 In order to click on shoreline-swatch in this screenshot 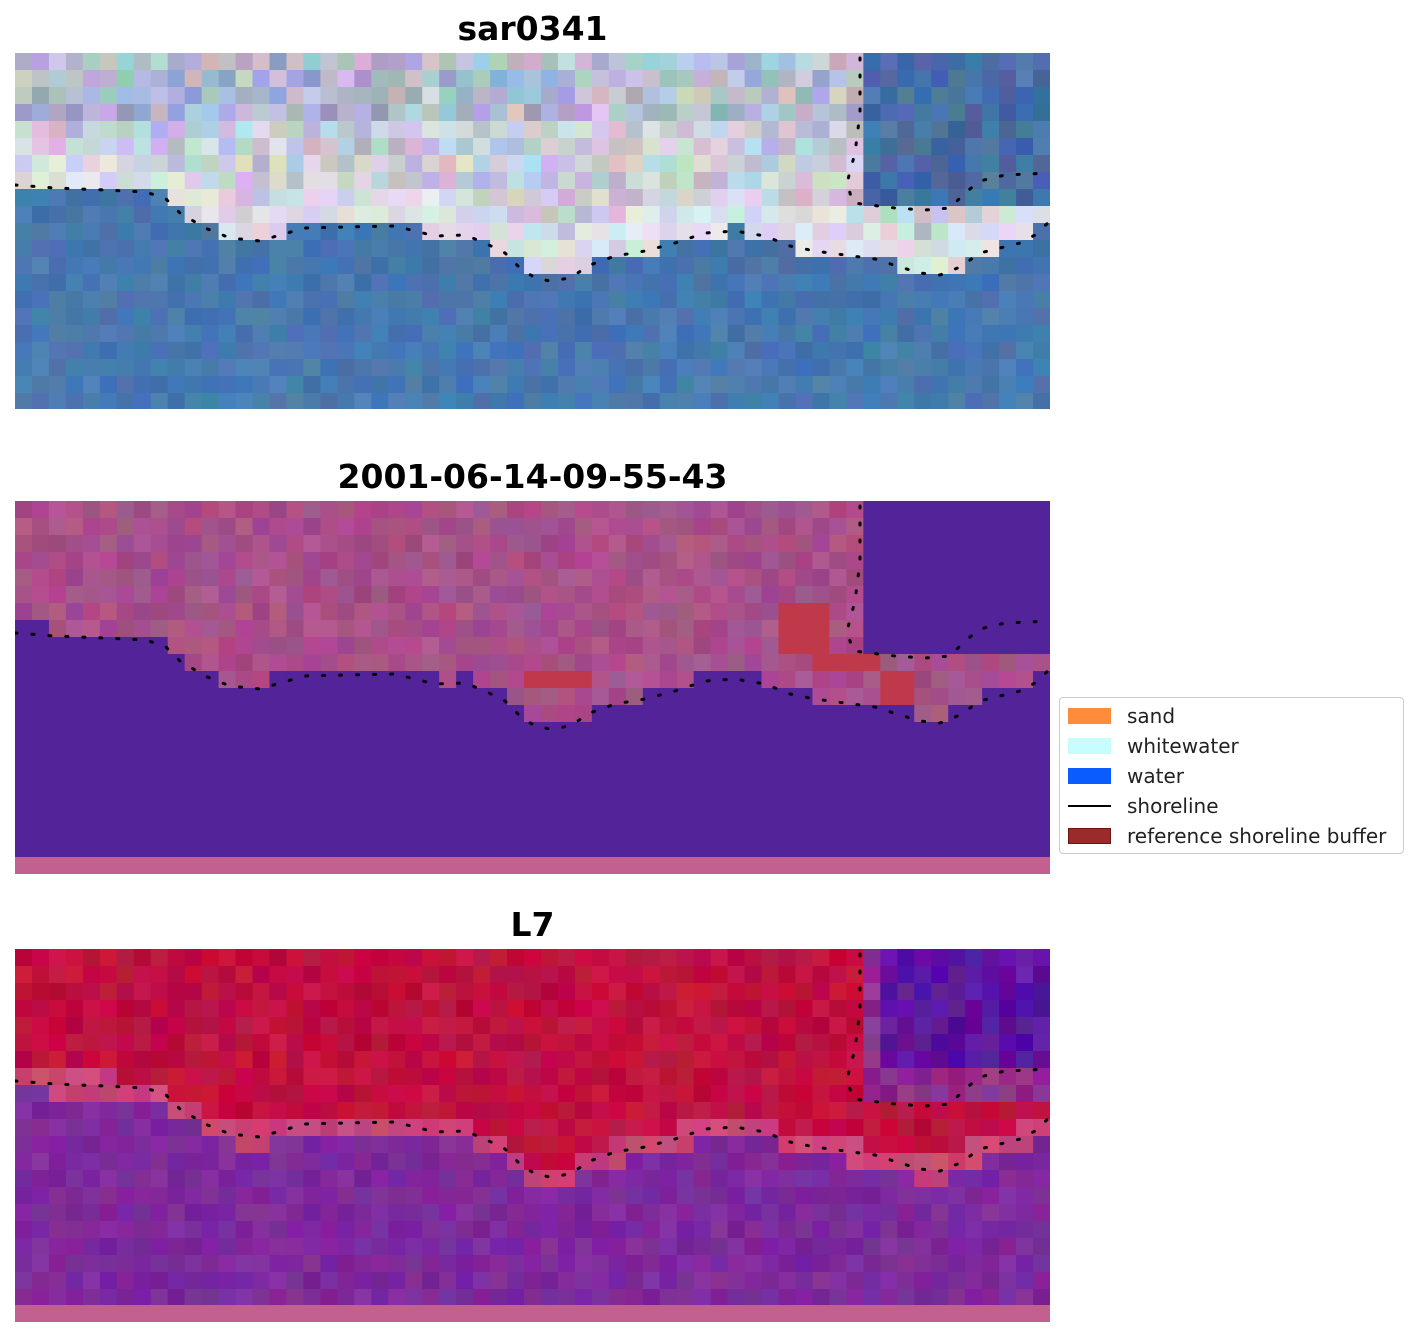, I will do `click(1089, 806)`.